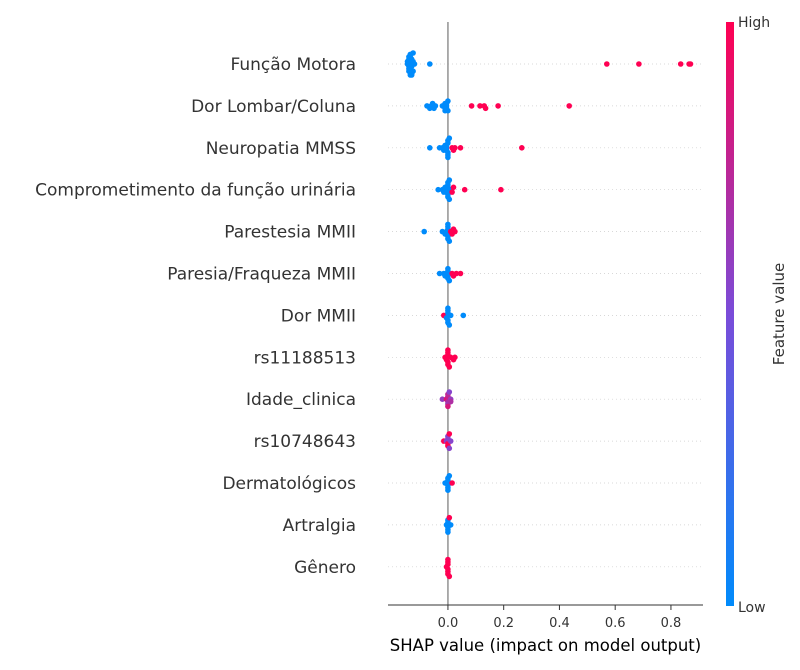  I want to click on x-tick-label: 0.0, so click(448, 623).